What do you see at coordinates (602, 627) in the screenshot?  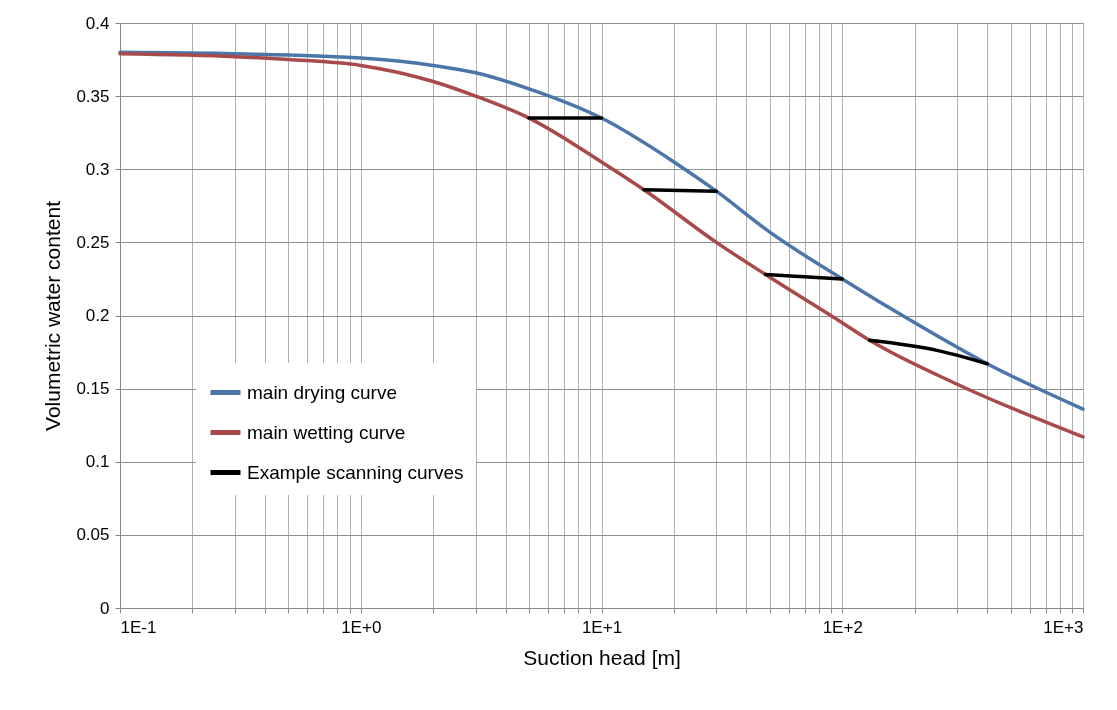 I see `x-tick-label: 1E+1` at bounding box center [602, 627].